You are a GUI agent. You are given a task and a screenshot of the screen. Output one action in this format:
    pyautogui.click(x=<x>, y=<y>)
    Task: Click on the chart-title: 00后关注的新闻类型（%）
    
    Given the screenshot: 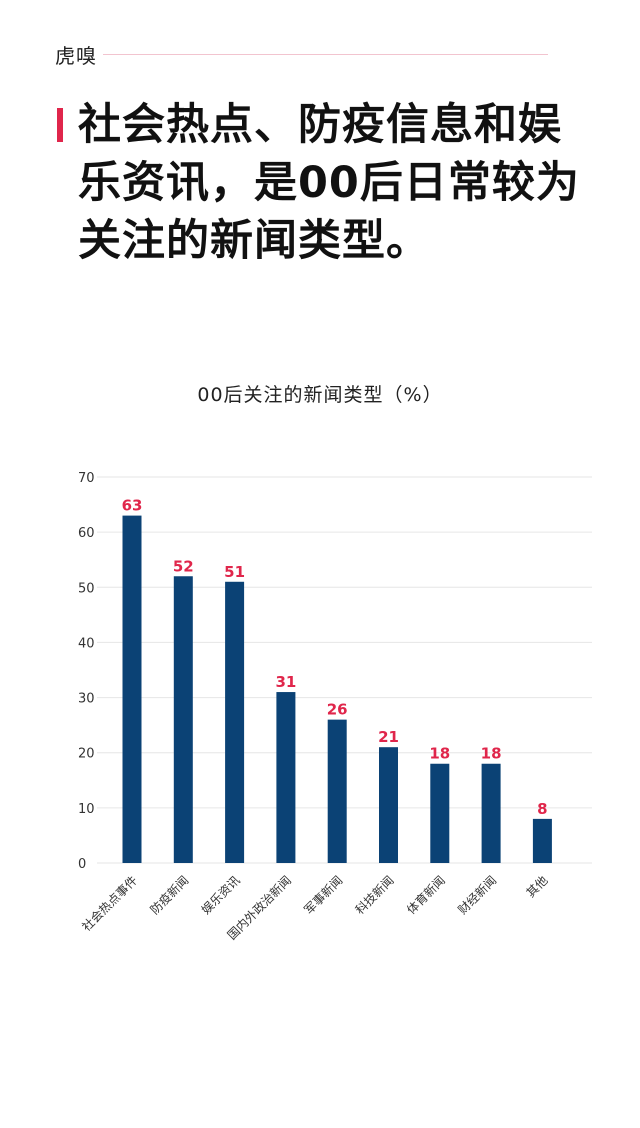 What is the action you would take?
    pyautogui.click(x=320, y=395)
    